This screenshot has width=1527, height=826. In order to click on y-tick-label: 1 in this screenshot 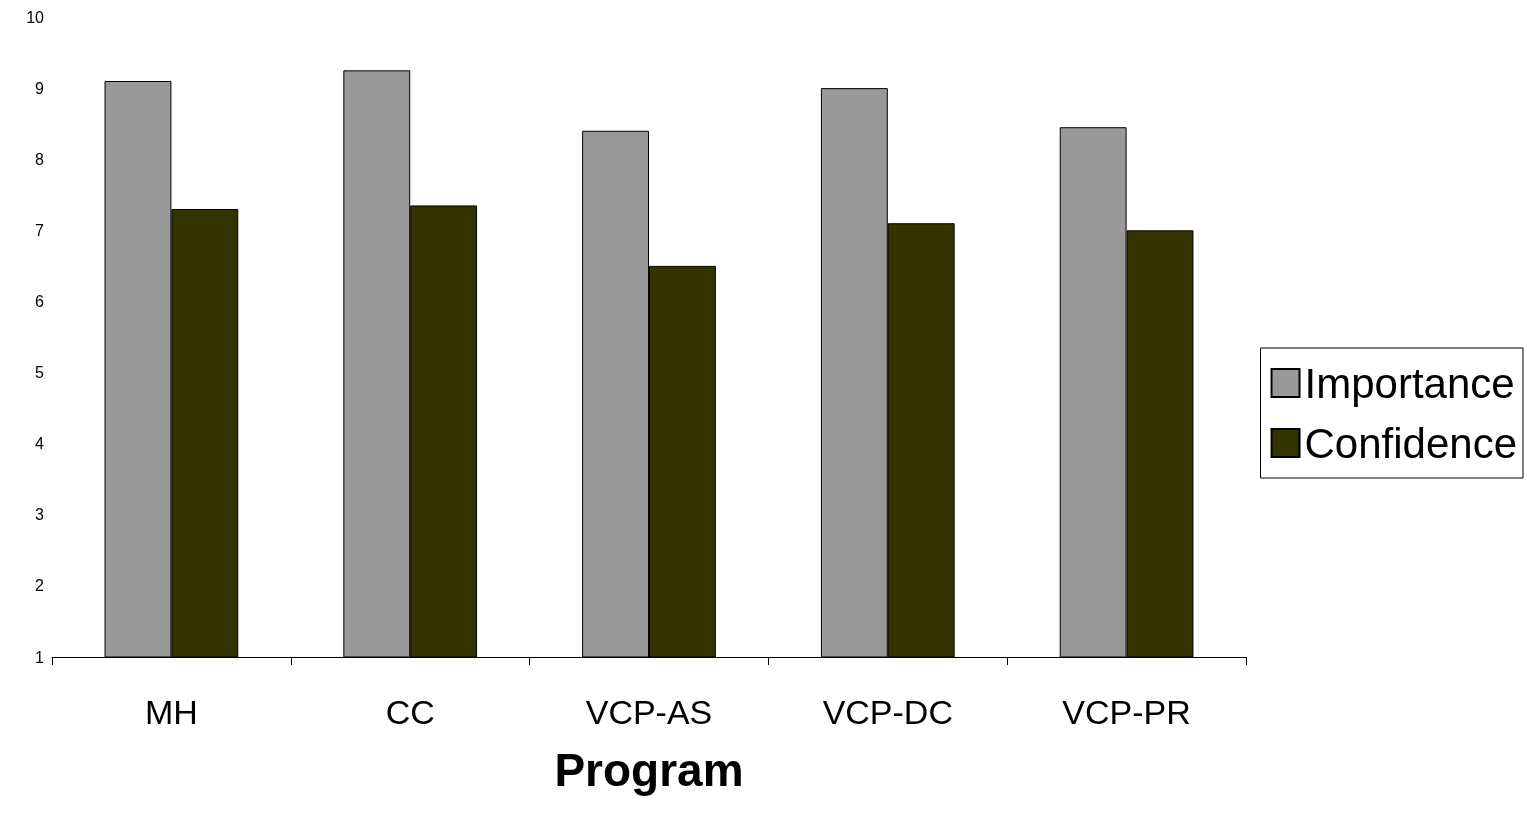, I will do `click(40, 657)`.